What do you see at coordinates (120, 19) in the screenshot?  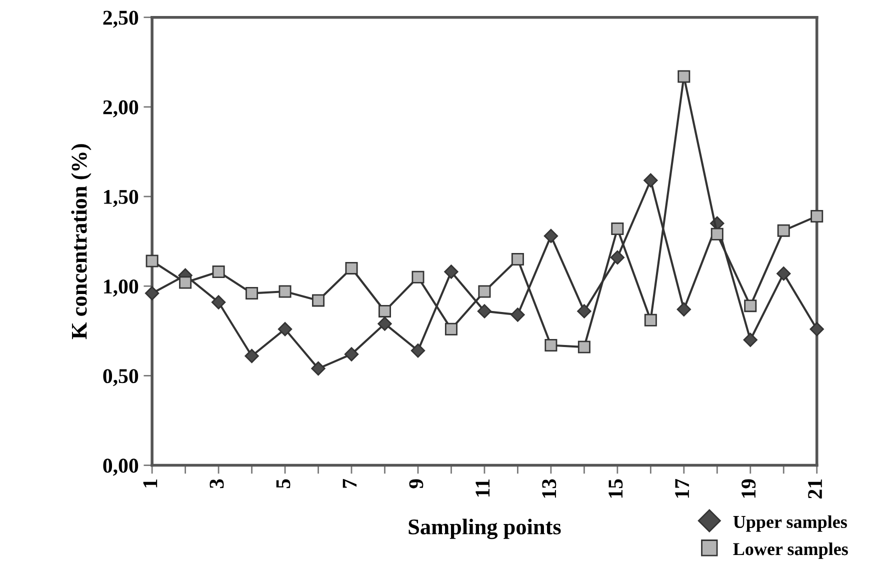 I see `y-tick-label: 2,50` at bounding box center [120, 19].